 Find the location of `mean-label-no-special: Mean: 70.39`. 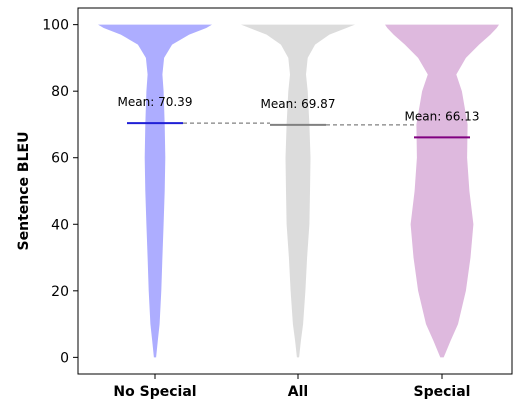

mean-label-no-special: Mean: 70.39 is located at coordinates (155, 102).